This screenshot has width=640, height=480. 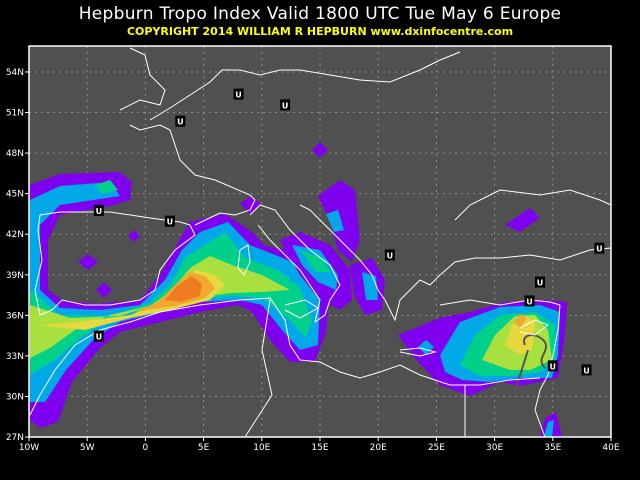 I want to click on zone-level5, so click(x=520, y=335).